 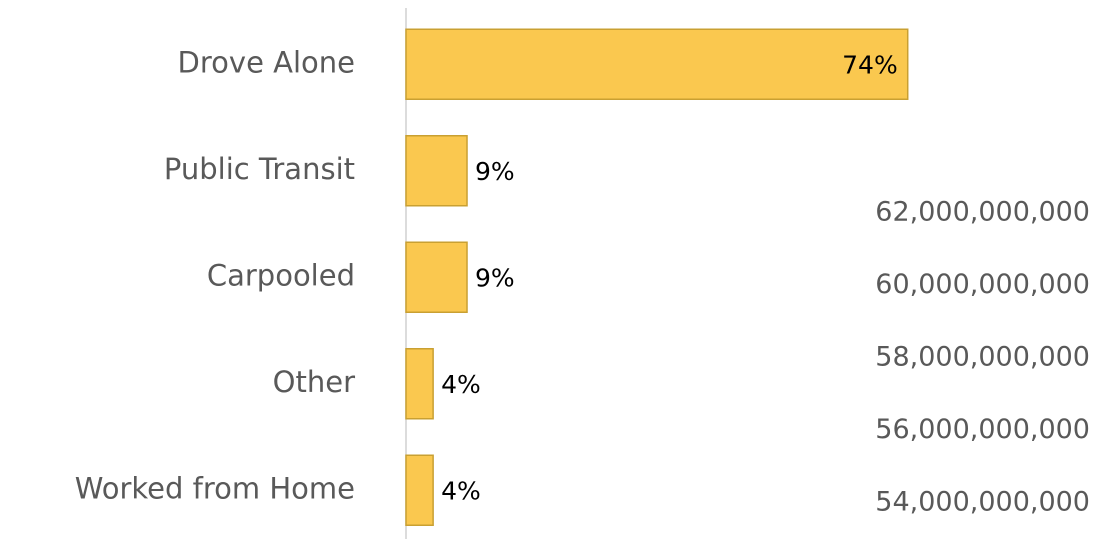 What do you see at coordinates (982, 502) in the screenshot?
I see `y-tick-label: 54,000,000,000` at bounding box center [982, 502].